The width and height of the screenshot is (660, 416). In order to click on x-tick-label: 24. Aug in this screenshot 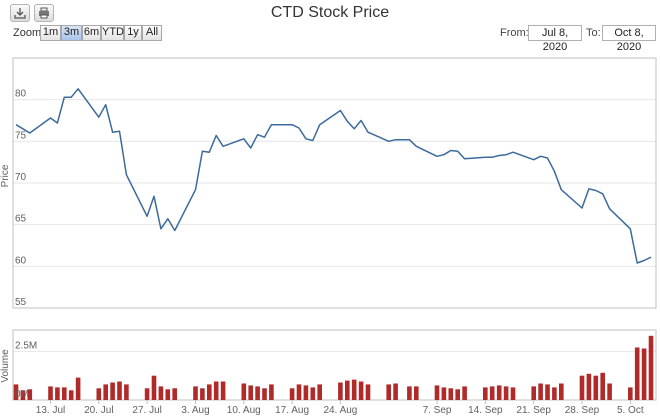, I will do `click(340, 410)`.